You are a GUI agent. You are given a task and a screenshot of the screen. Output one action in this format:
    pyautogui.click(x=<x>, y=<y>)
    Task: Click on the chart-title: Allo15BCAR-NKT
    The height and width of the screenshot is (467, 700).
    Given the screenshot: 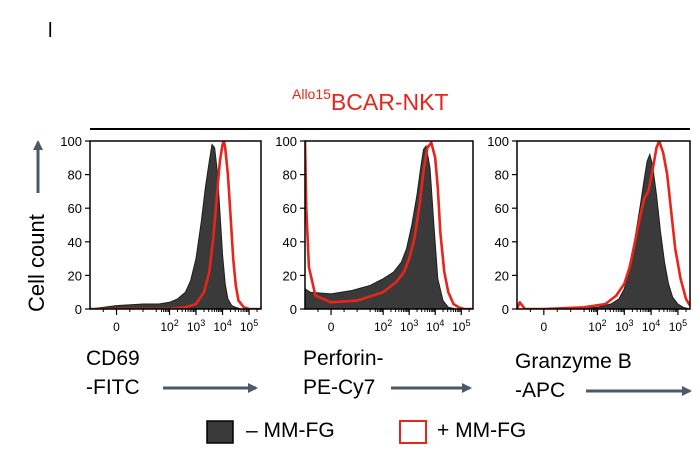 What is the action you would take?
    pyautogui.click(x=370, y=101)
    